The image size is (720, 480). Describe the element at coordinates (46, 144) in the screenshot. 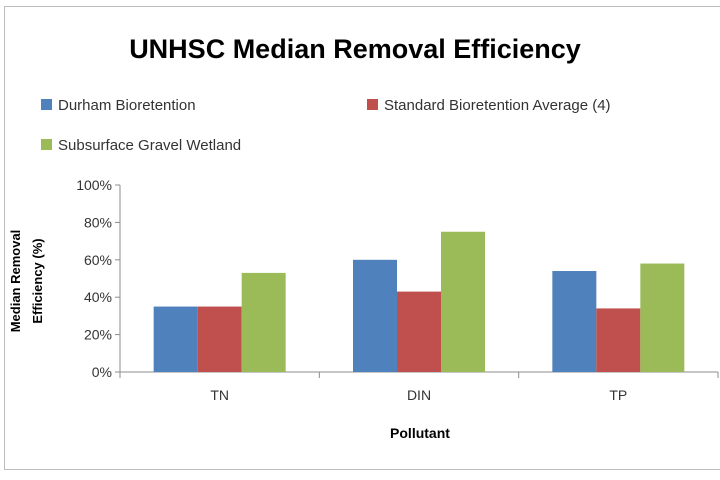

I see `legend-swatch-subsurface` at that location.